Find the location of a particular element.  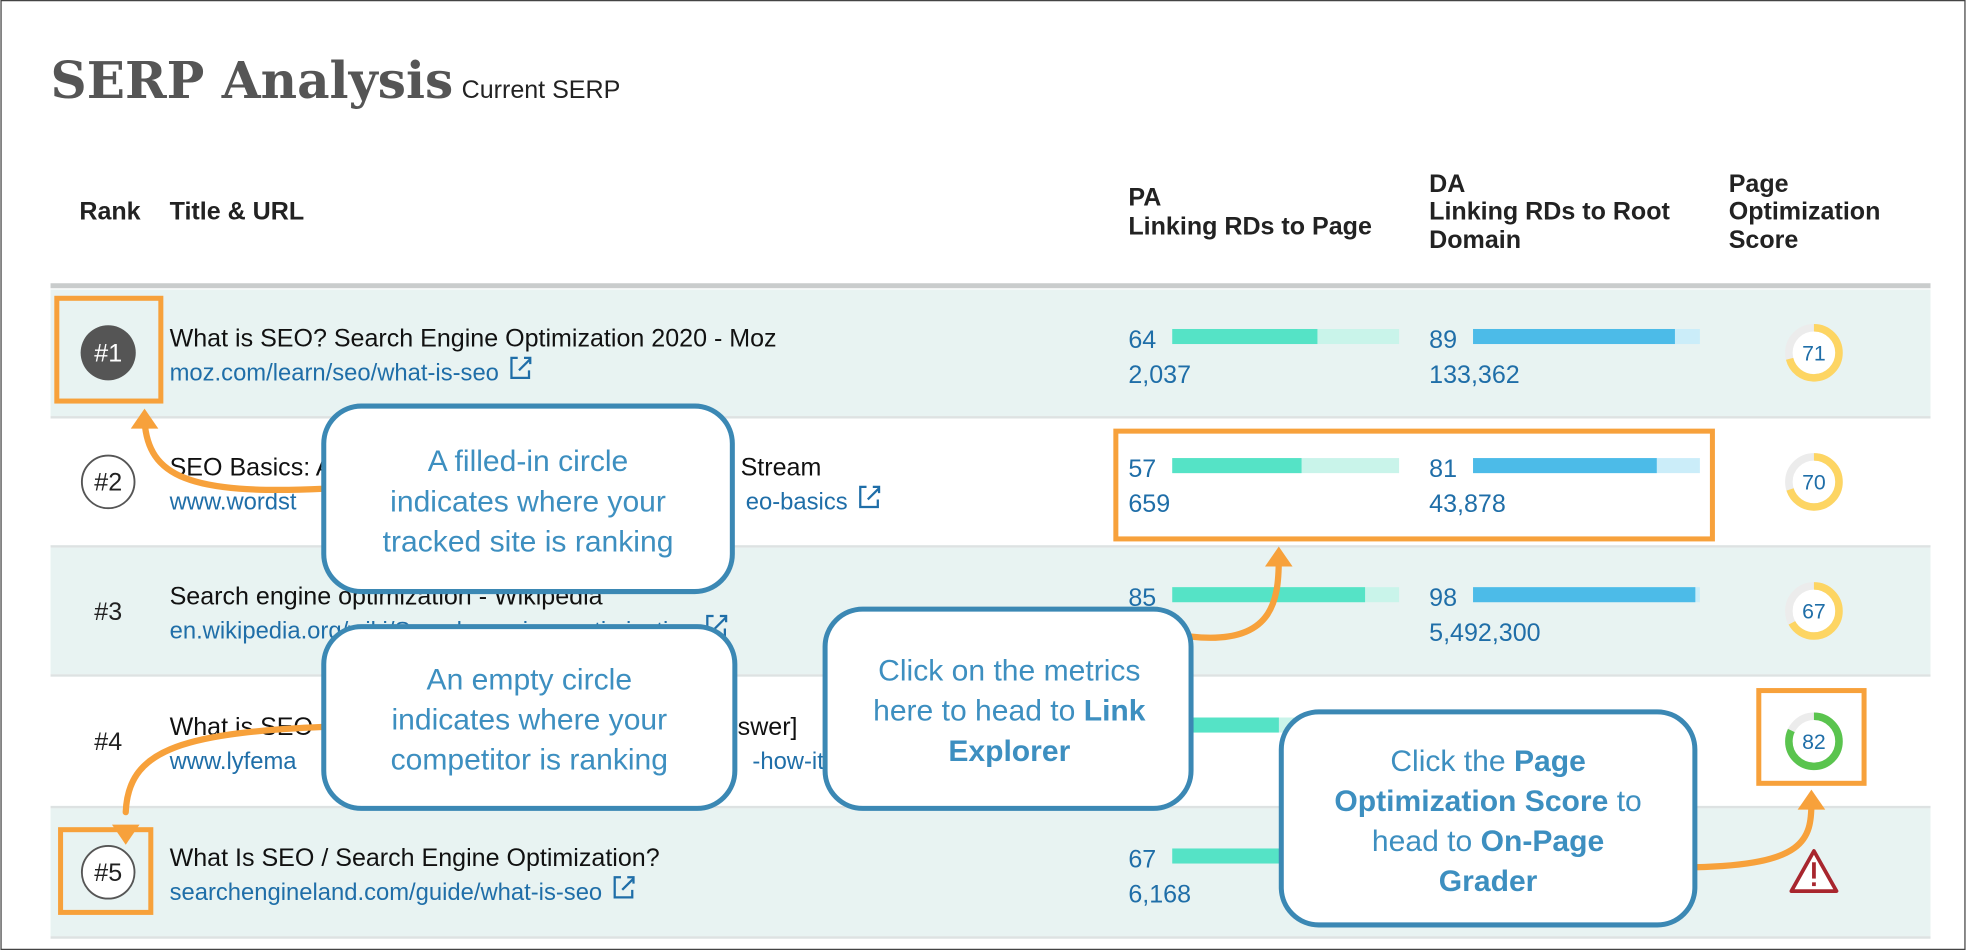

col-header: Page is located at coordinates (1759, 184).